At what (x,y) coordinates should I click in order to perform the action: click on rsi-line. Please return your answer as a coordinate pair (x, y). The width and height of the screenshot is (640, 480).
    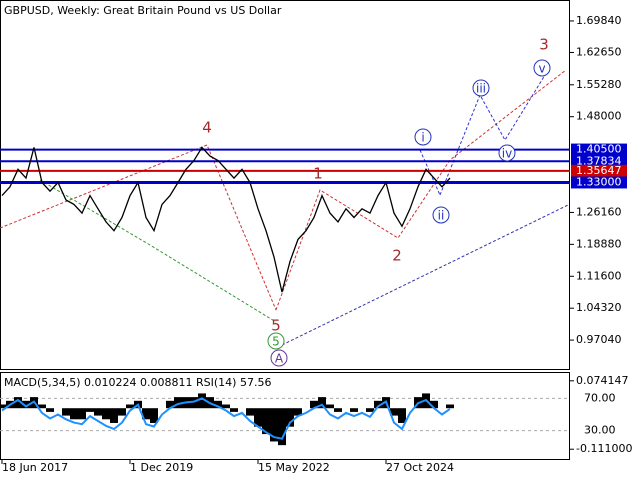
    Looking at the image, I should click on (226, 418).